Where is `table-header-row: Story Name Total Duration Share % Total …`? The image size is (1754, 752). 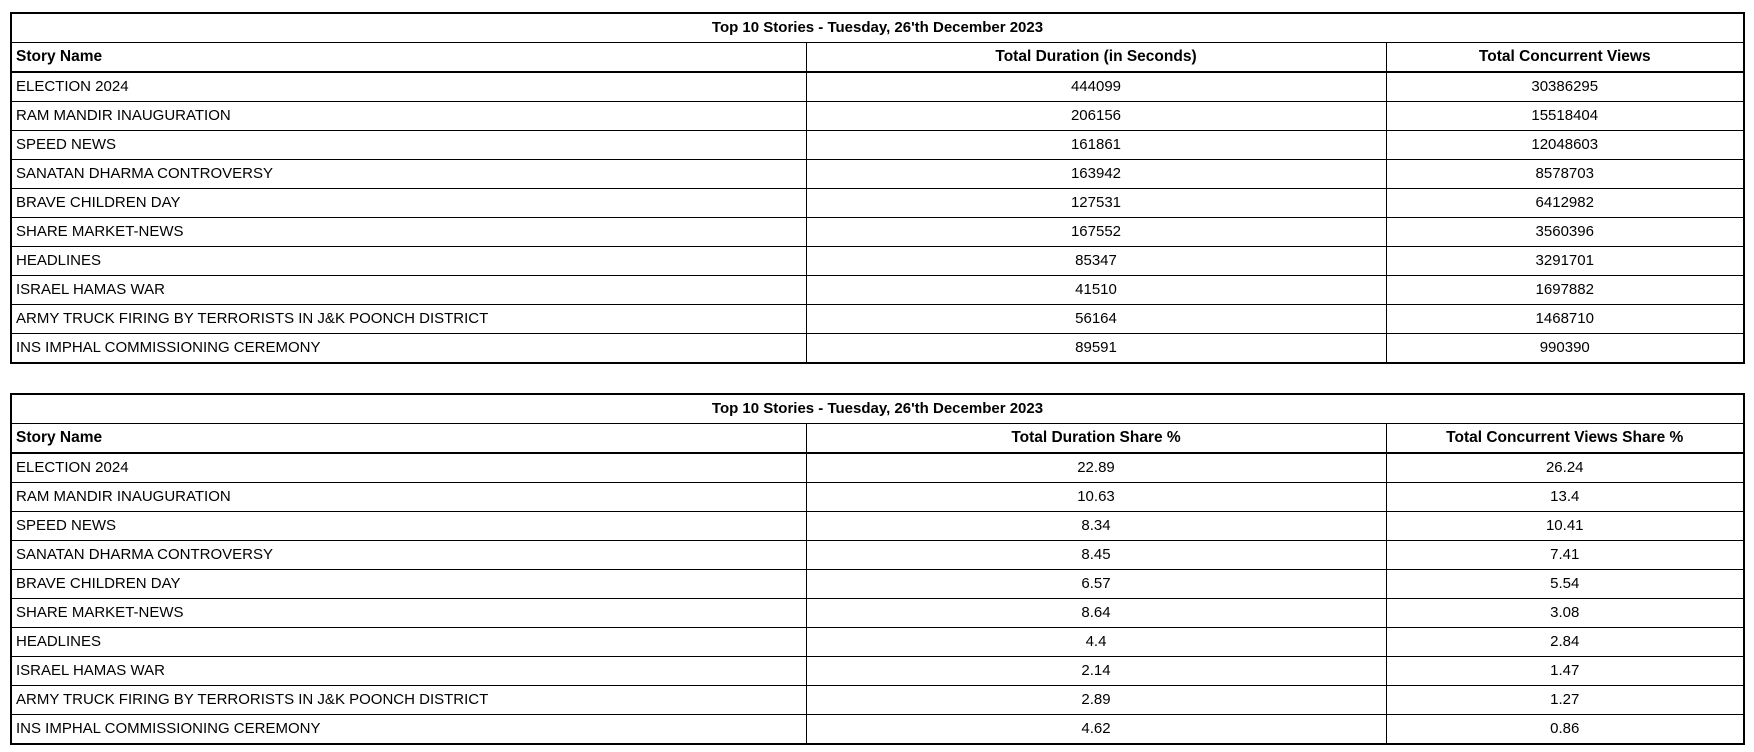
table-header-row: Story Name Total Duration Share % Total … is located at coordinates (877, 438).